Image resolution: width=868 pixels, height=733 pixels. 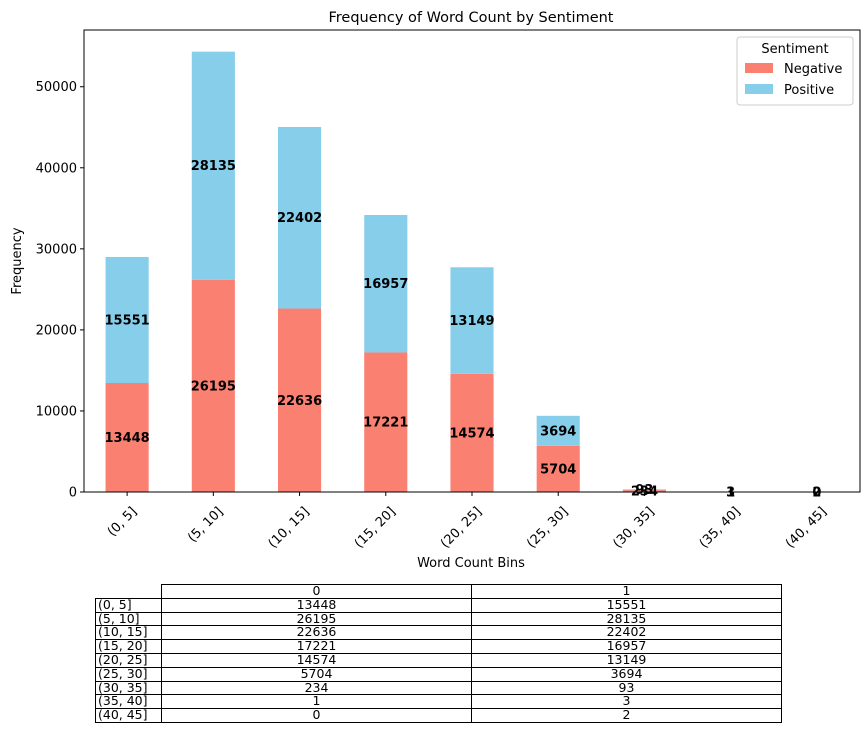 I want to click on table-row-label: (20, 25], so click(x=128, y=660).